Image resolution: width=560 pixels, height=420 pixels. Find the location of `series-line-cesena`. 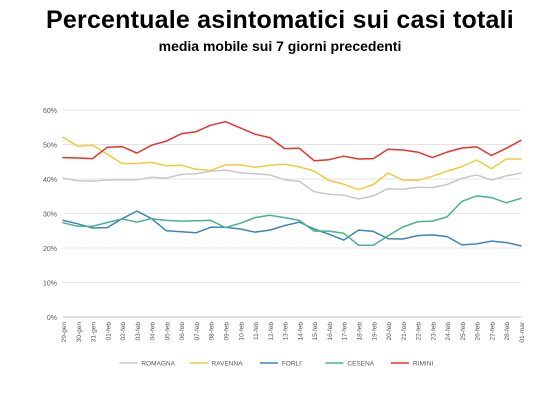

series-line-cesena is located at coordinates (292, 220).